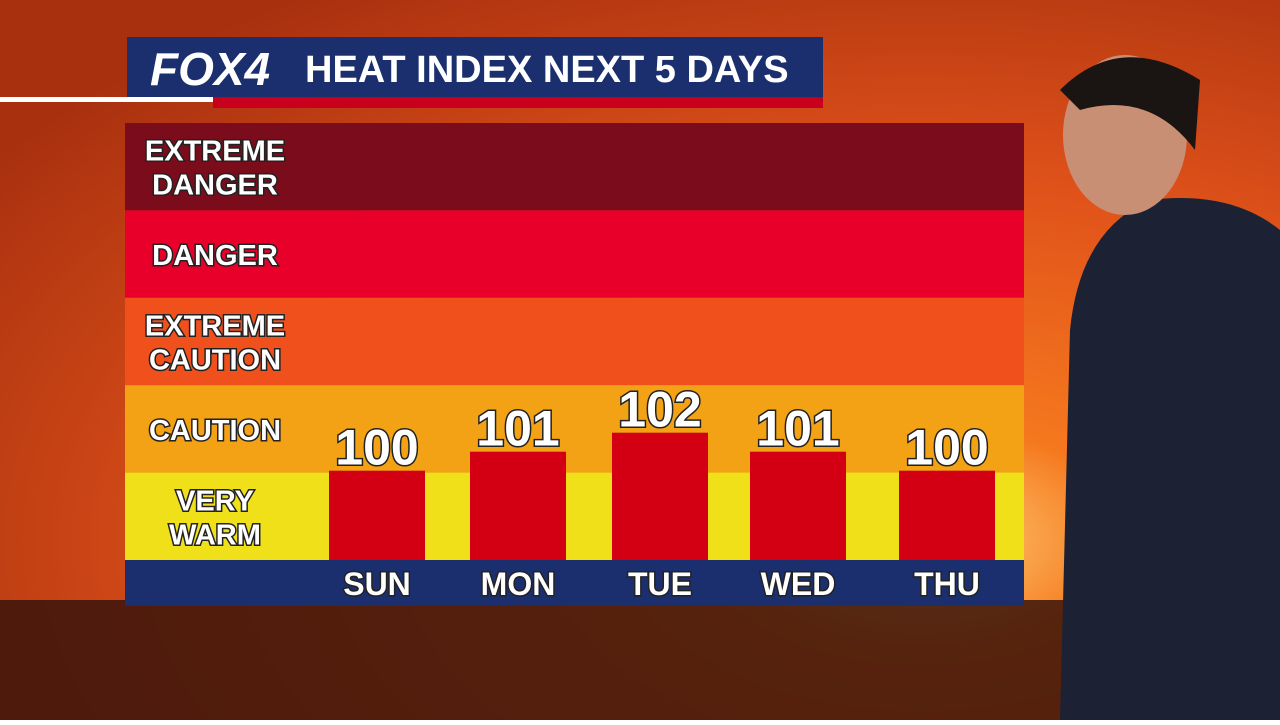 This screenshot has width=1280, height=725. Describe the element at coordinates (215, 501) in the screenshot. I see `zone-label: VERY` at that location.